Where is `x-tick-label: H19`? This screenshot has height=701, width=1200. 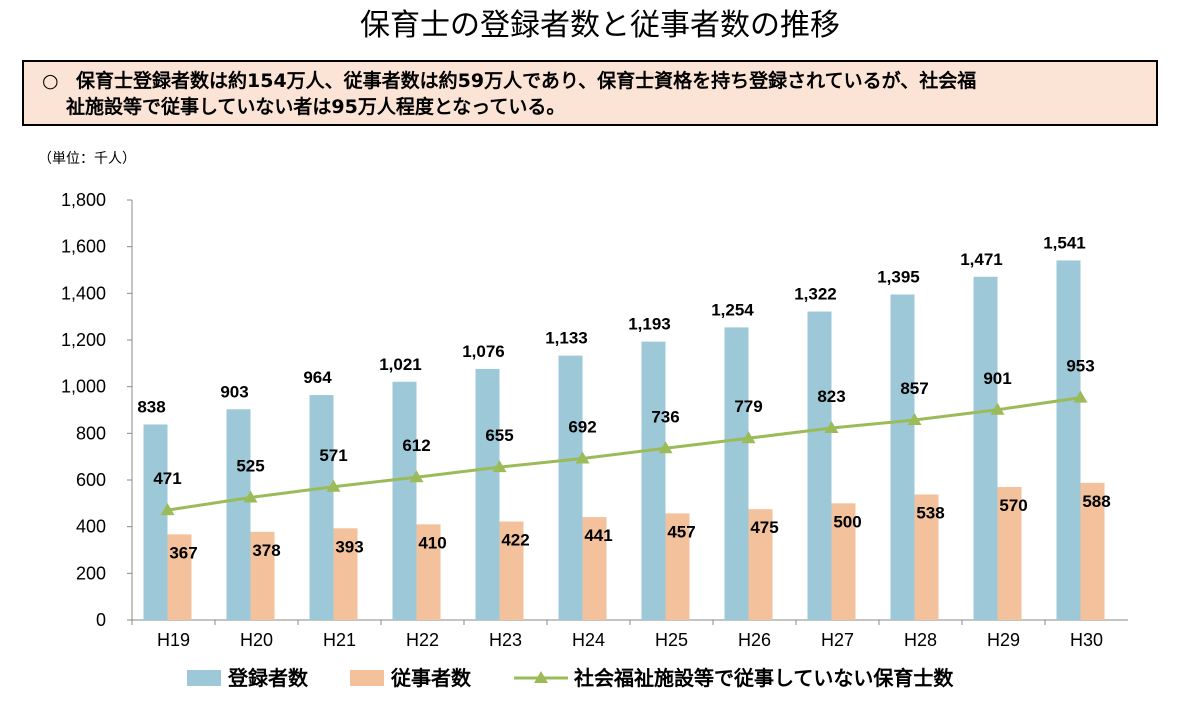
x-tick-label: H19 is located at coordinates (173, 640).